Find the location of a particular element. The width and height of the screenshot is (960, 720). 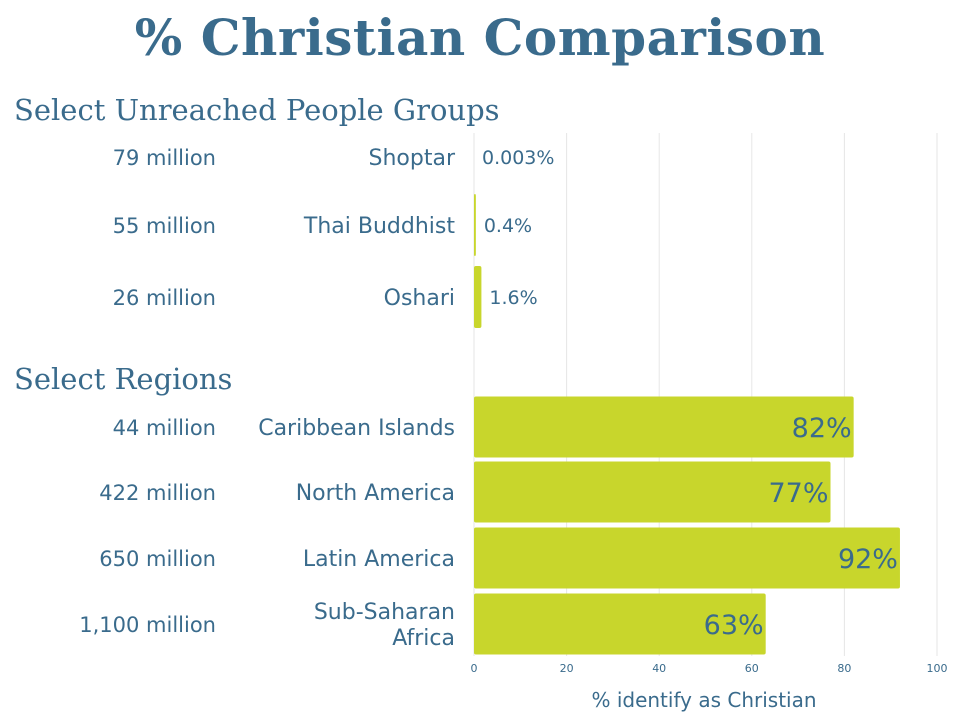

category-label: North America is located at coordinates (375, 493).